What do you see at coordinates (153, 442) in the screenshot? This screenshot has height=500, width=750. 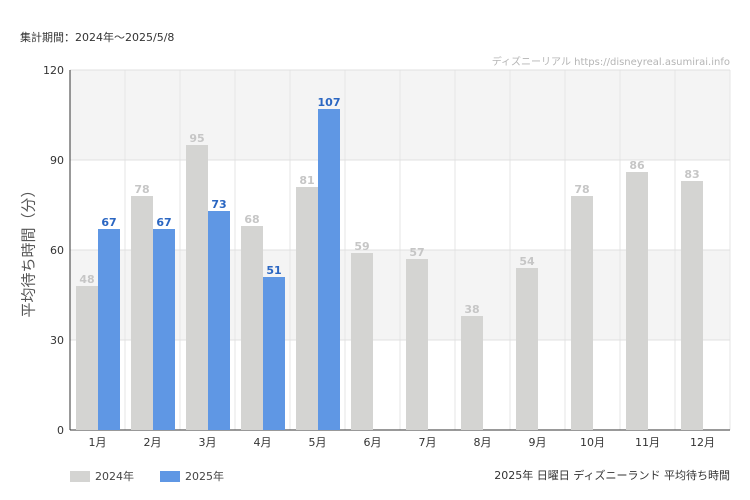 I see `x-tick-label: 2月` at bounding box center [153, 442].